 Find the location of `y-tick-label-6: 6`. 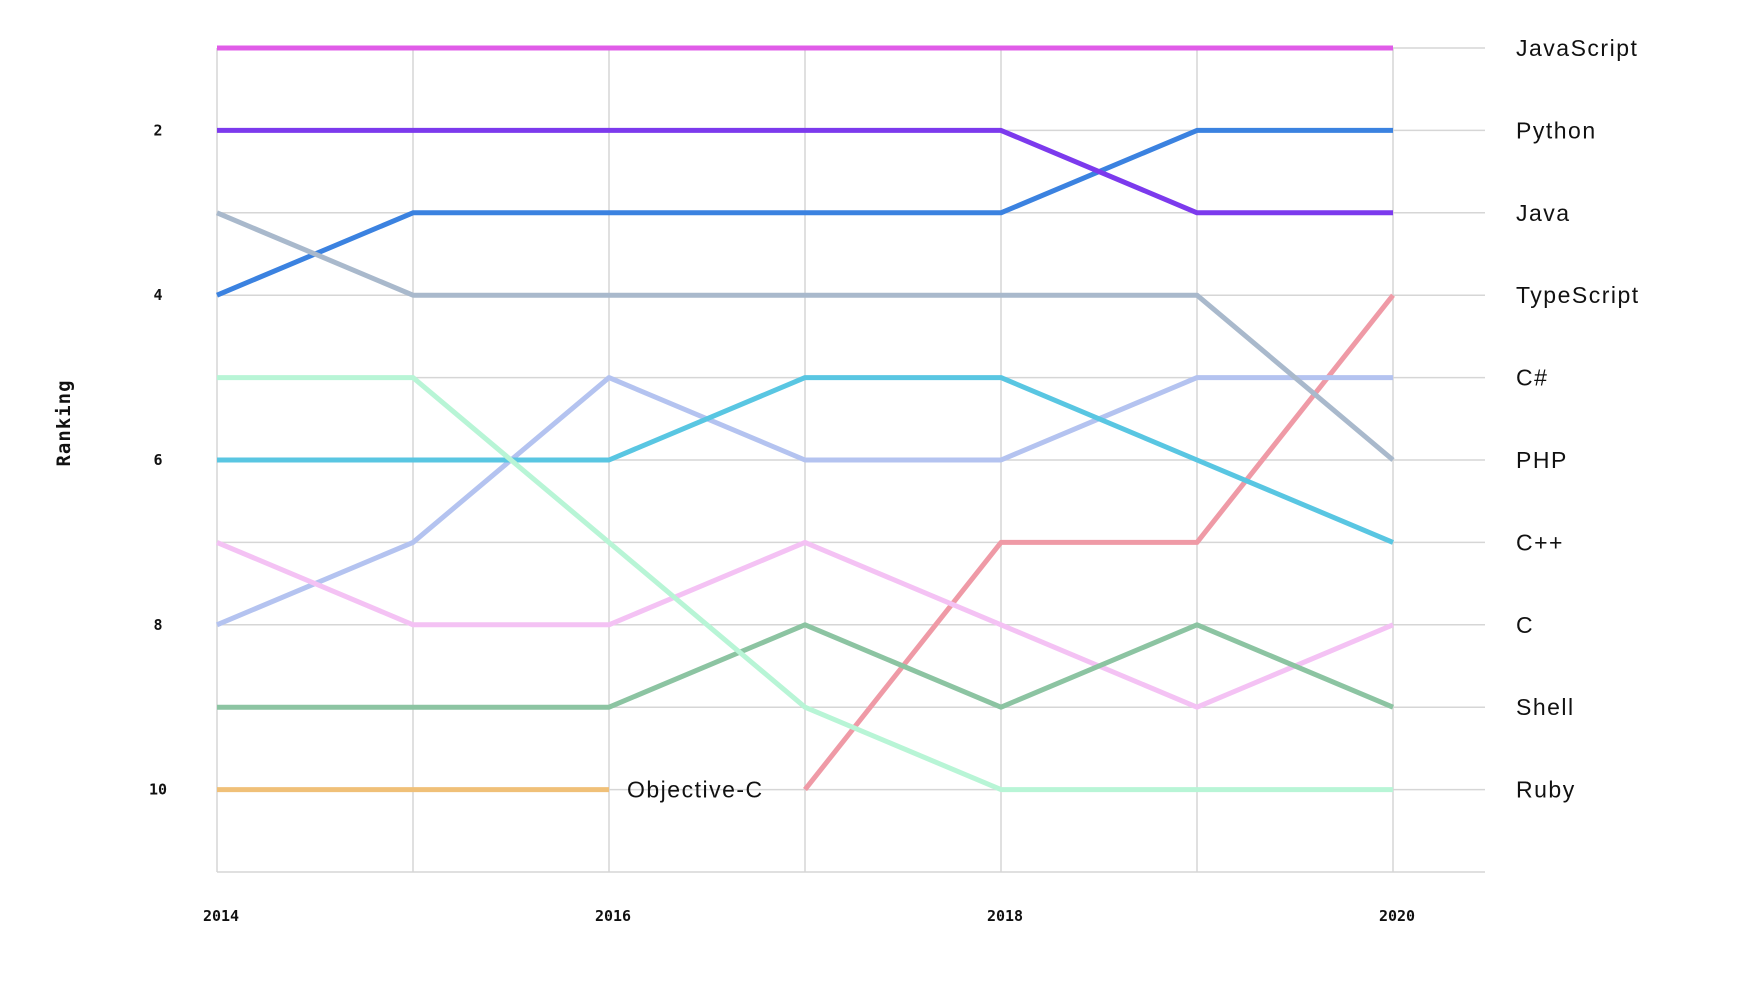

y-tick-label-6: 6 is located at coordinates (157, 460).